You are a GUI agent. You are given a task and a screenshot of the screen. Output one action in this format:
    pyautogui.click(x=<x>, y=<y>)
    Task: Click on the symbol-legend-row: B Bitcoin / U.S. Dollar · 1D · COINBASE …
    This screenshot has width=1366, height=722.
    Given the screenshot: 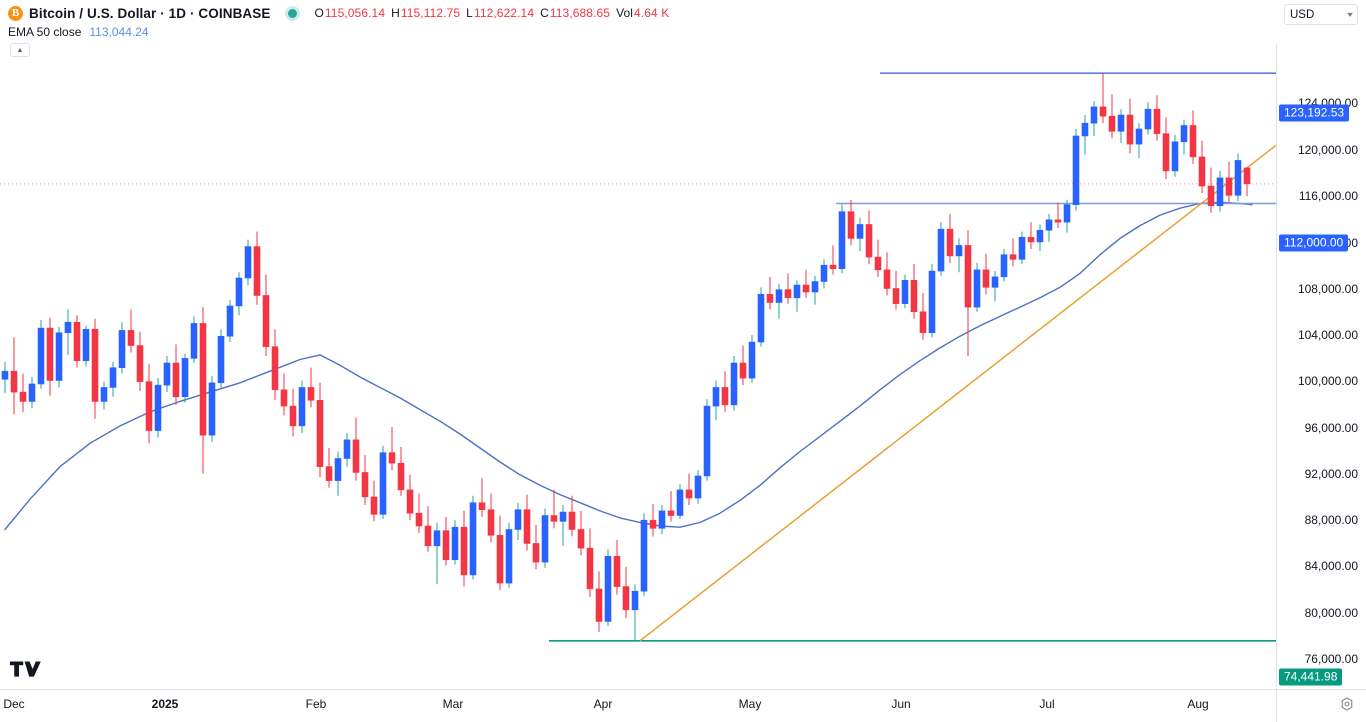 What is the action you would take?
    pyautogui.click(x=341, y=13)
    